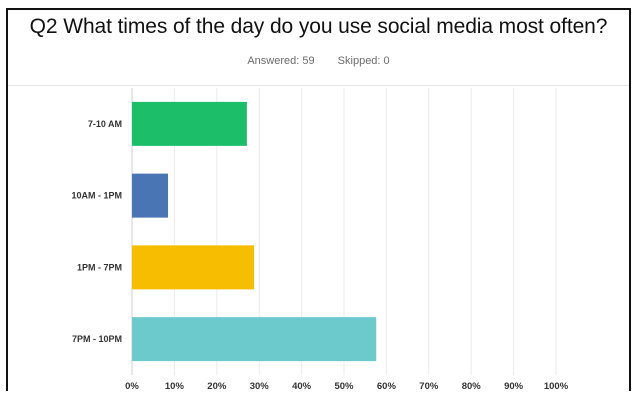 This screenshot has width=643, height=393. What do you see at coordinates (96, 196) in the screenshot?
I see `category-label: 10AM - 1PM` at bounding box center [96, 196].